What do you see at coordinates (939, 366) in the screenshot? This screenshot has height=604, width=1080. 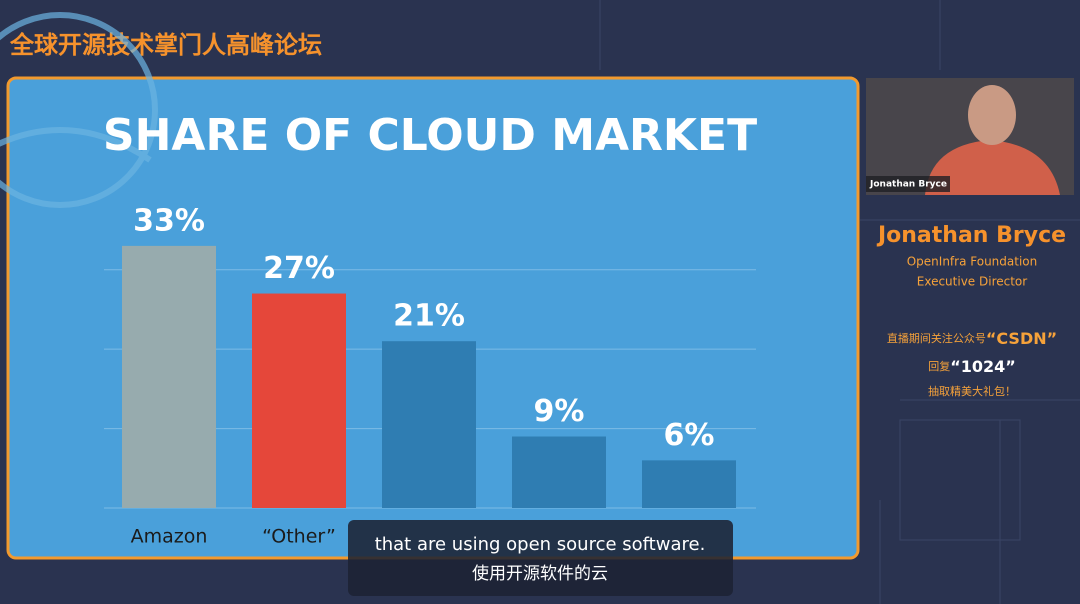 I see `promo-text: 回复` at bounding box center [939, 366].